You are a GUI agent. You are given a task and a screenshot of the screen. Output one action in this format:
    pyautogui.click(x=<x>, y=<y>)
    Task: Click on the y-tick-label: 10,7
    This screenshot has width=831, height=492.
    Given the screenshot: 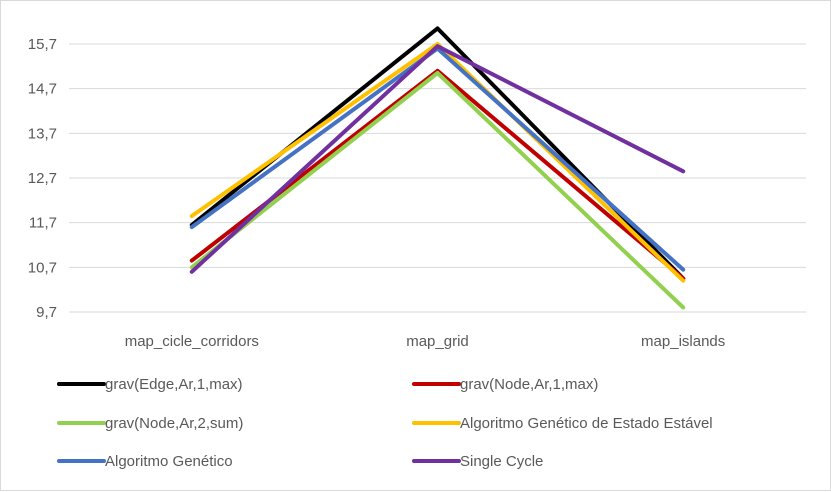 What is the action you would take?
    pyautogui.click(x=42, y=267)
    